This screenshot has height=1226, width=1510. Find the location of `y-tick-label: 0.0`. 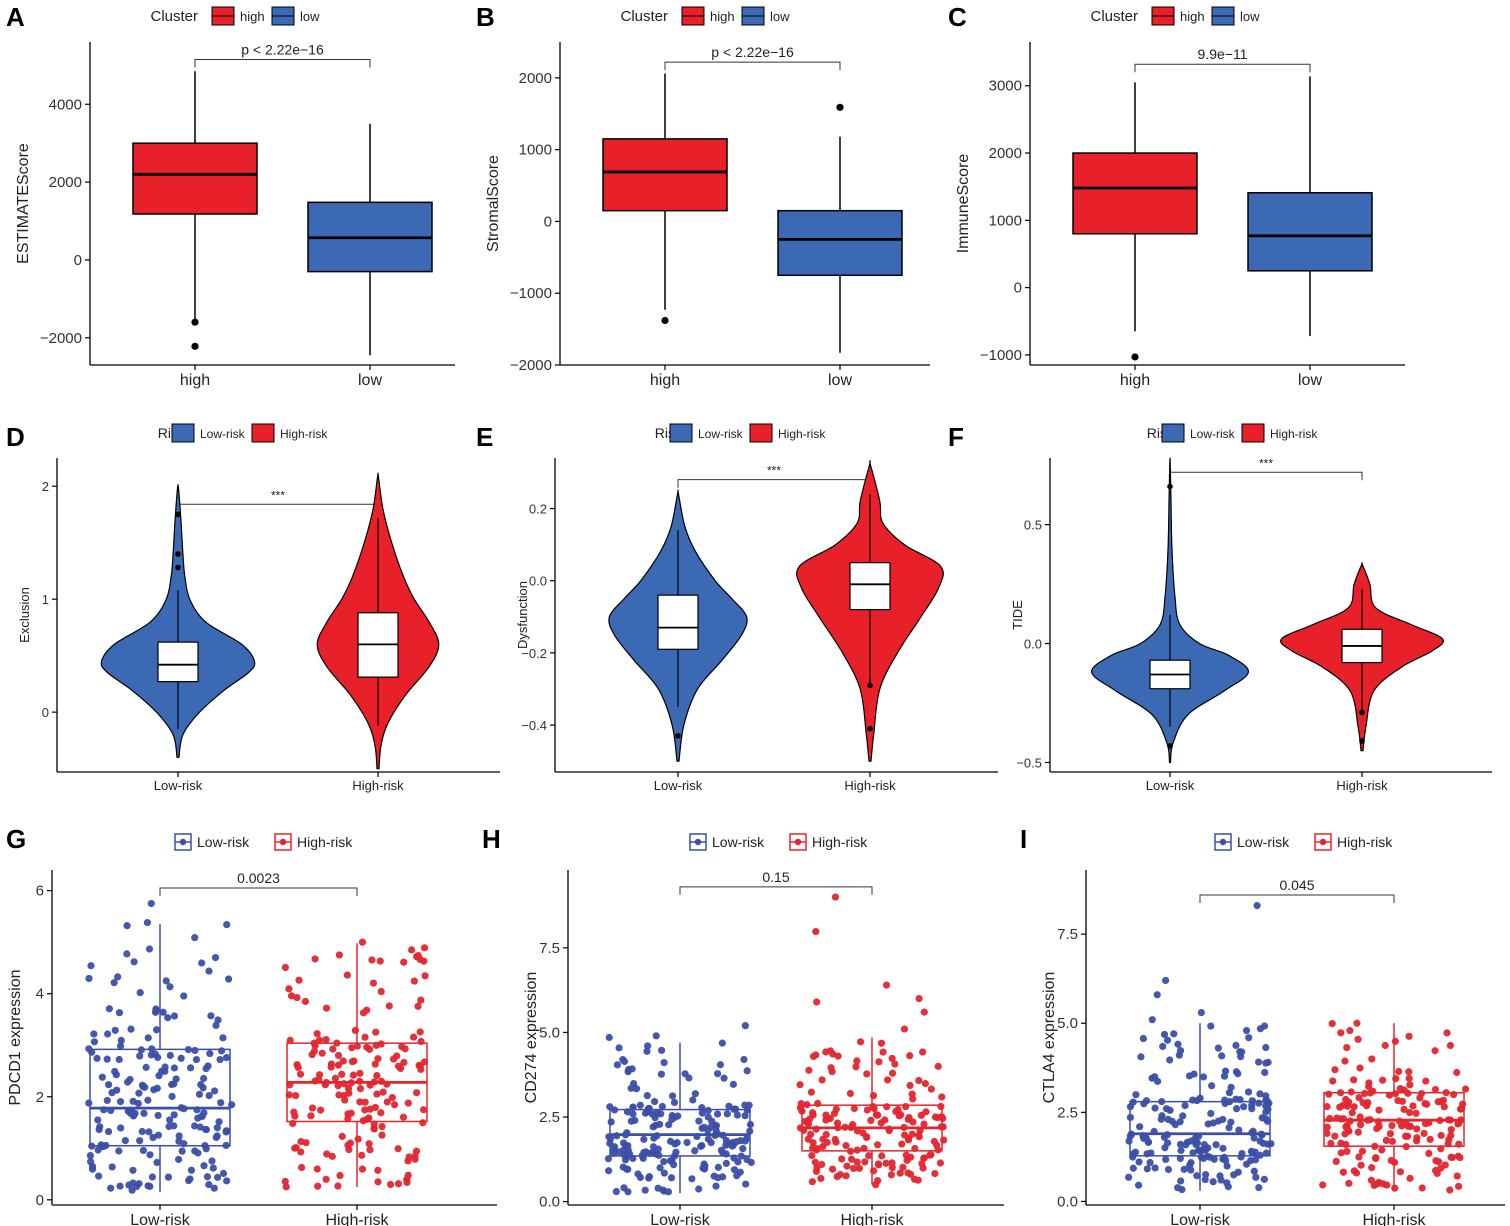

y-tick-label: 0.0 is located at coordinates (538, 581).